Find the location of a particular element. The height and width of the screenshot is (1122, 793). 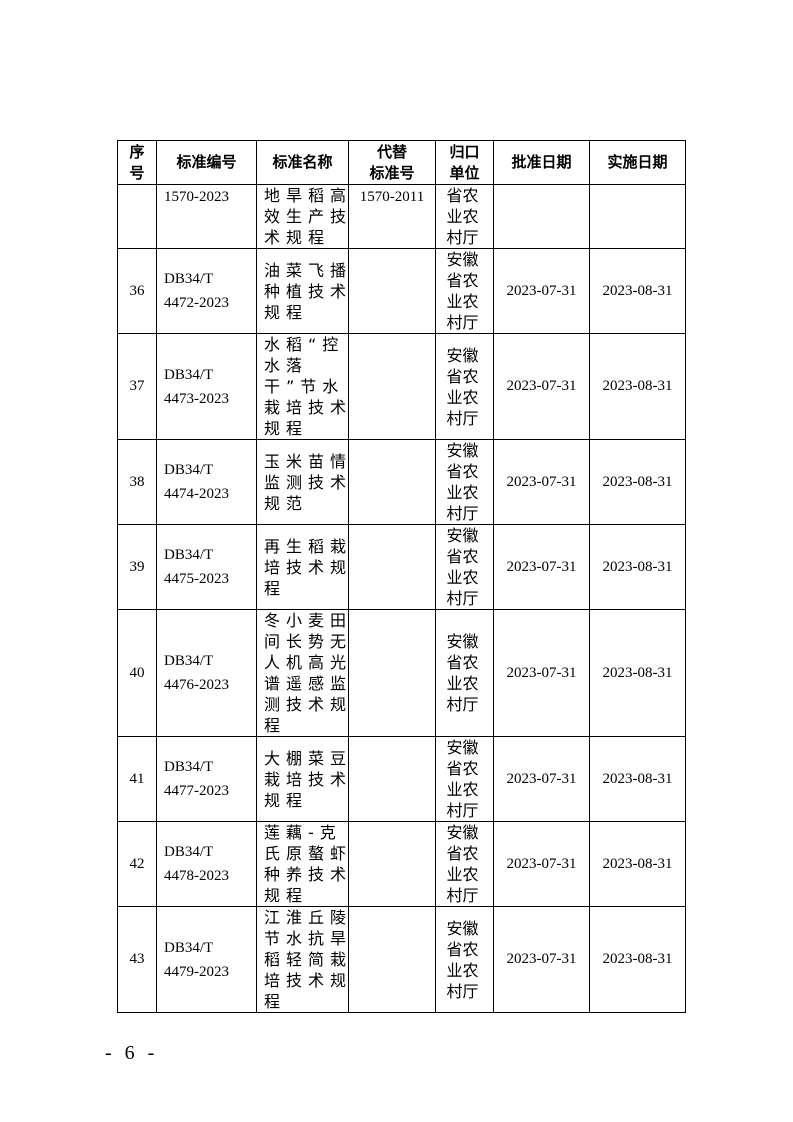

page-number: - 6 - is located at coordinates (132, 1053).